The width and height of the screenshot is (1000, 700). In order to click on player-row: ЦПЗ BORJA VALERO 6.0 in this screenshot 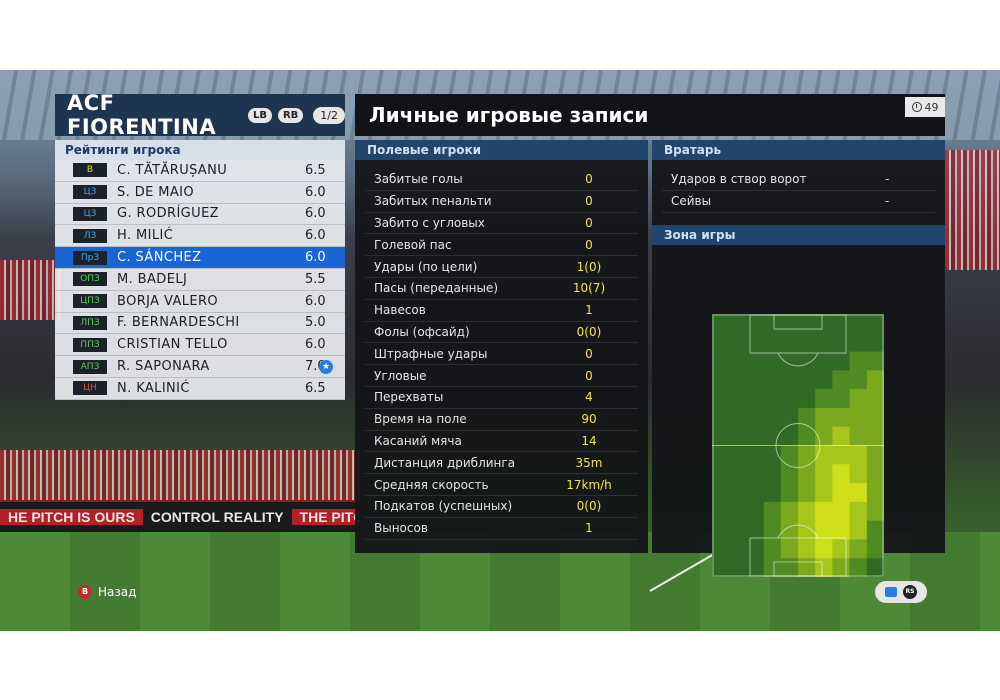, I will do `click(200, 301)`.